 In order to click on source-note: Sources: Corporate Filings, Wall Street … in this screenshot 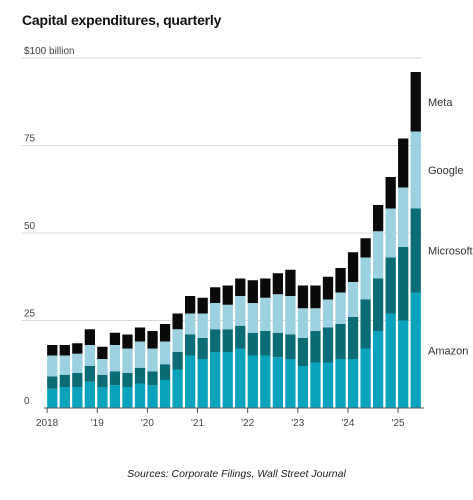, I will do `click(236, 474)`.